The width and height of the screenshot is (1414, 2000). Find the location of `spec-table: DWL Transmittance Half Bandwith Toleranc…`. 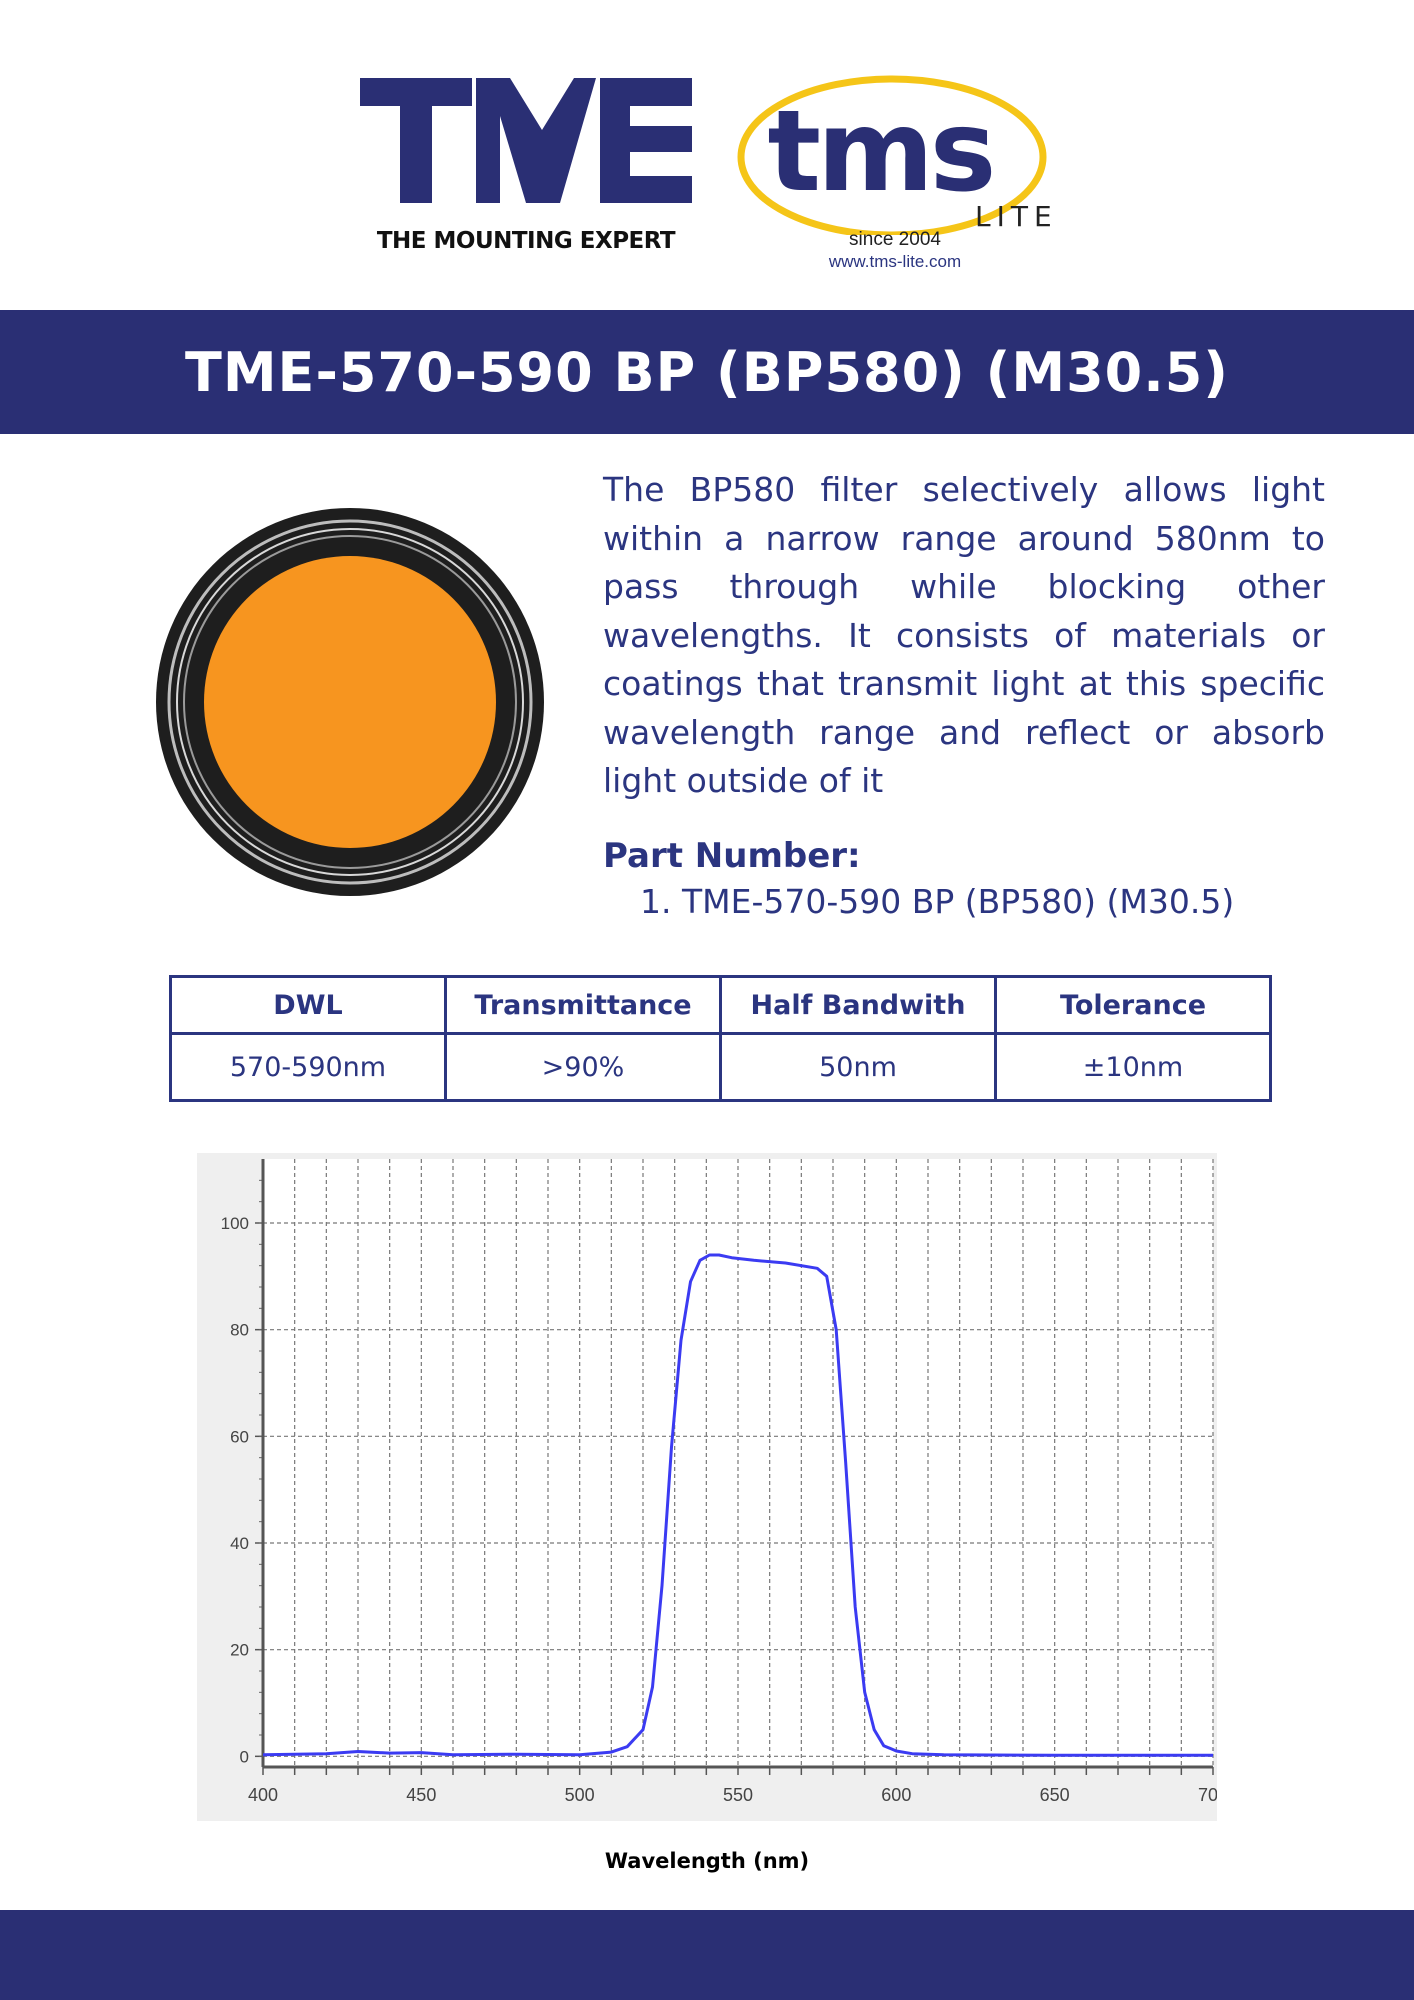

spec-table: DWL Transmittance Half Bandwith Toleranc… is located at coordinates (720, 1038).